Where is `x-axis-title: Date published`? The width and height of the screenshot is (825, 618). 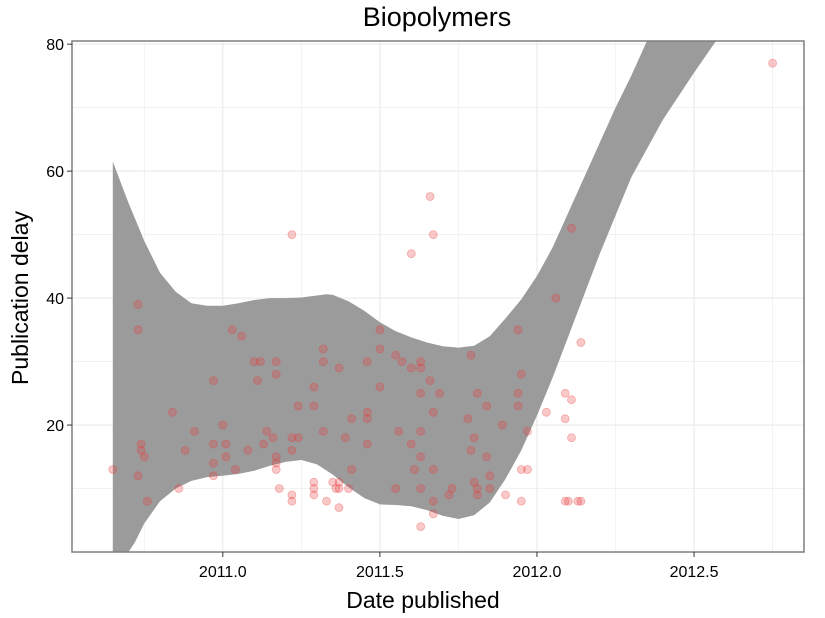
x-axis-title: Date published is located at coordinates (422, 600).